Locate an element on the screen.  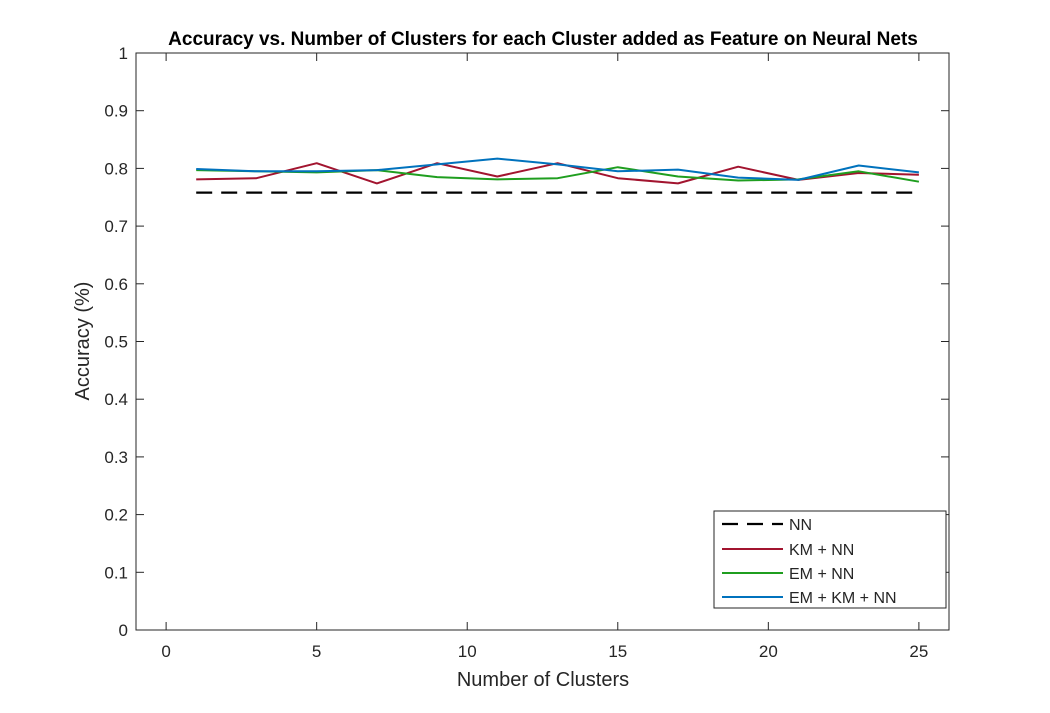
series-lines is located at coordinates (558, 175).